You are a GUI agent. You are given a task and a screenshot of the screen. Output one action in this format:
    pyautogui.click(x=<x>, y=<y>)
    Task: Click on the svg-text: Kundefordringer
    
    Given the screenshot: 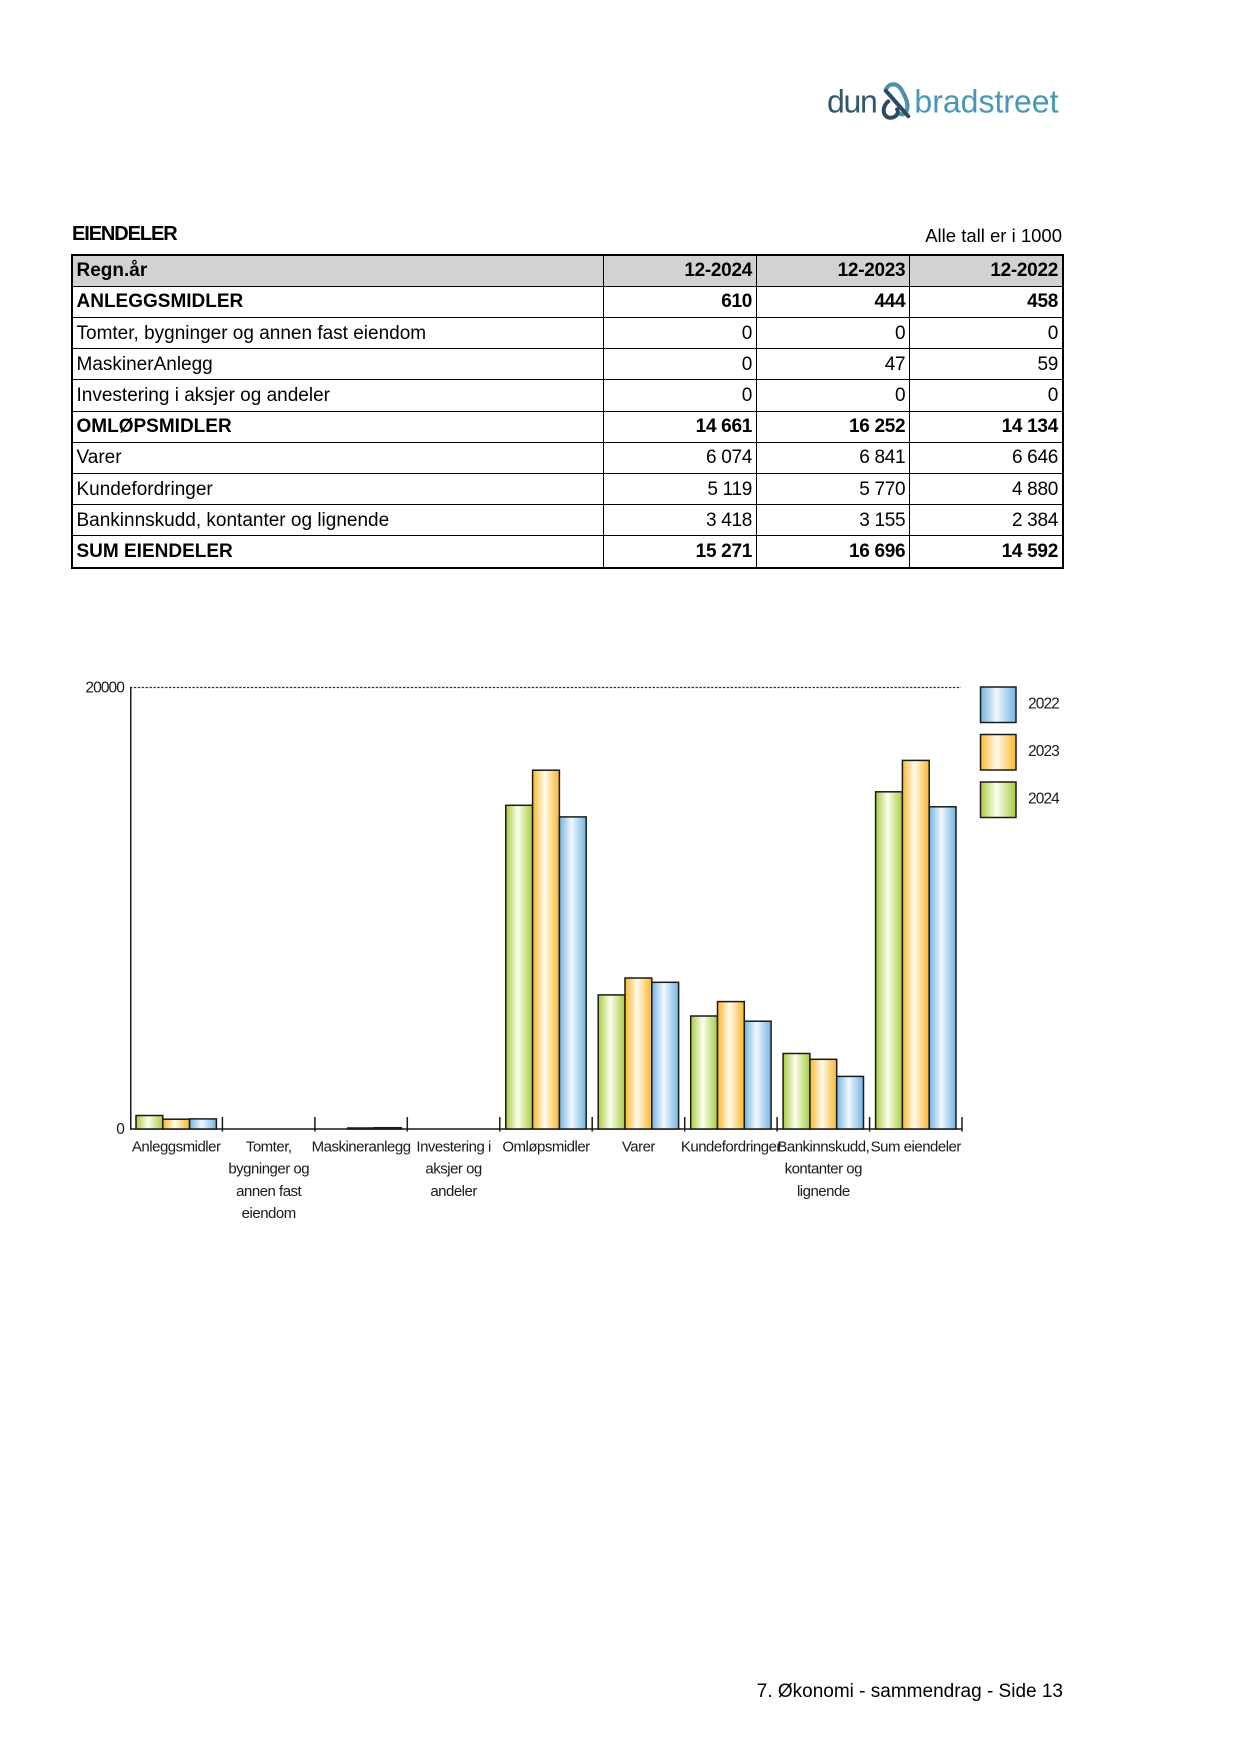 What is the action you would take?
    pyautogui.click(x=731, y=1147)
    